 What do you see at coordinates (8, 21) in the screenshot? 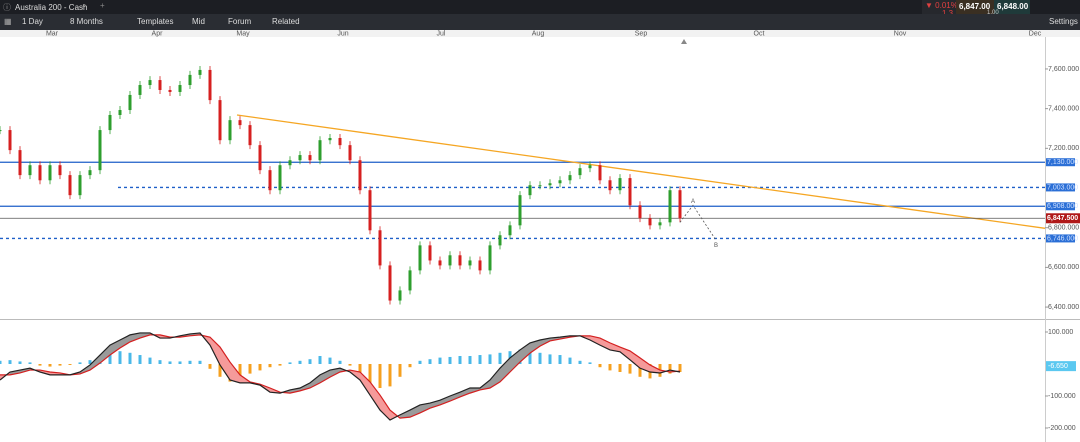
I see `layout-icon: ▦` at bounding box center [8, 21].